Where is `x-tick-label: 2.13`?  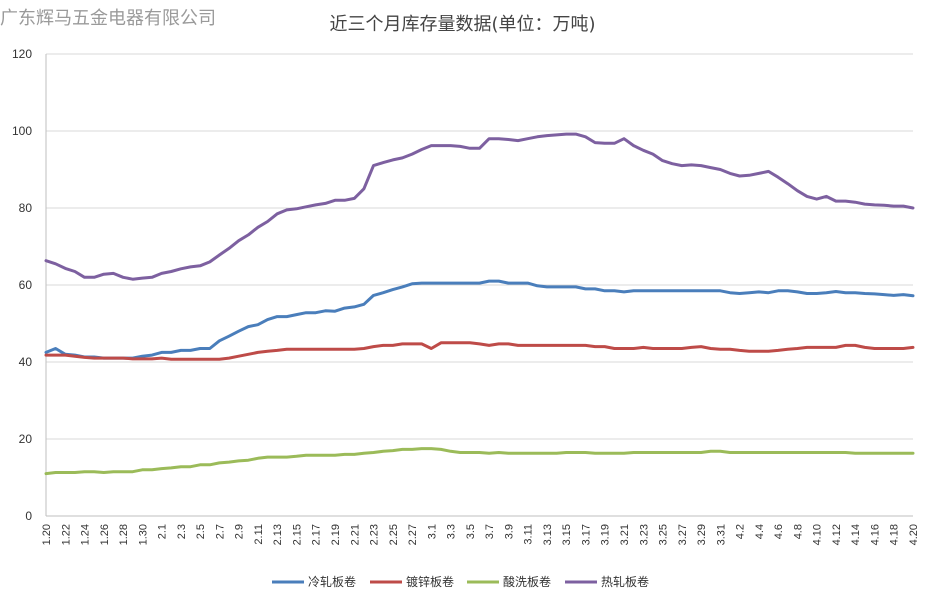 x-tick-label: 2.13 is located at coordinates (278, 534).